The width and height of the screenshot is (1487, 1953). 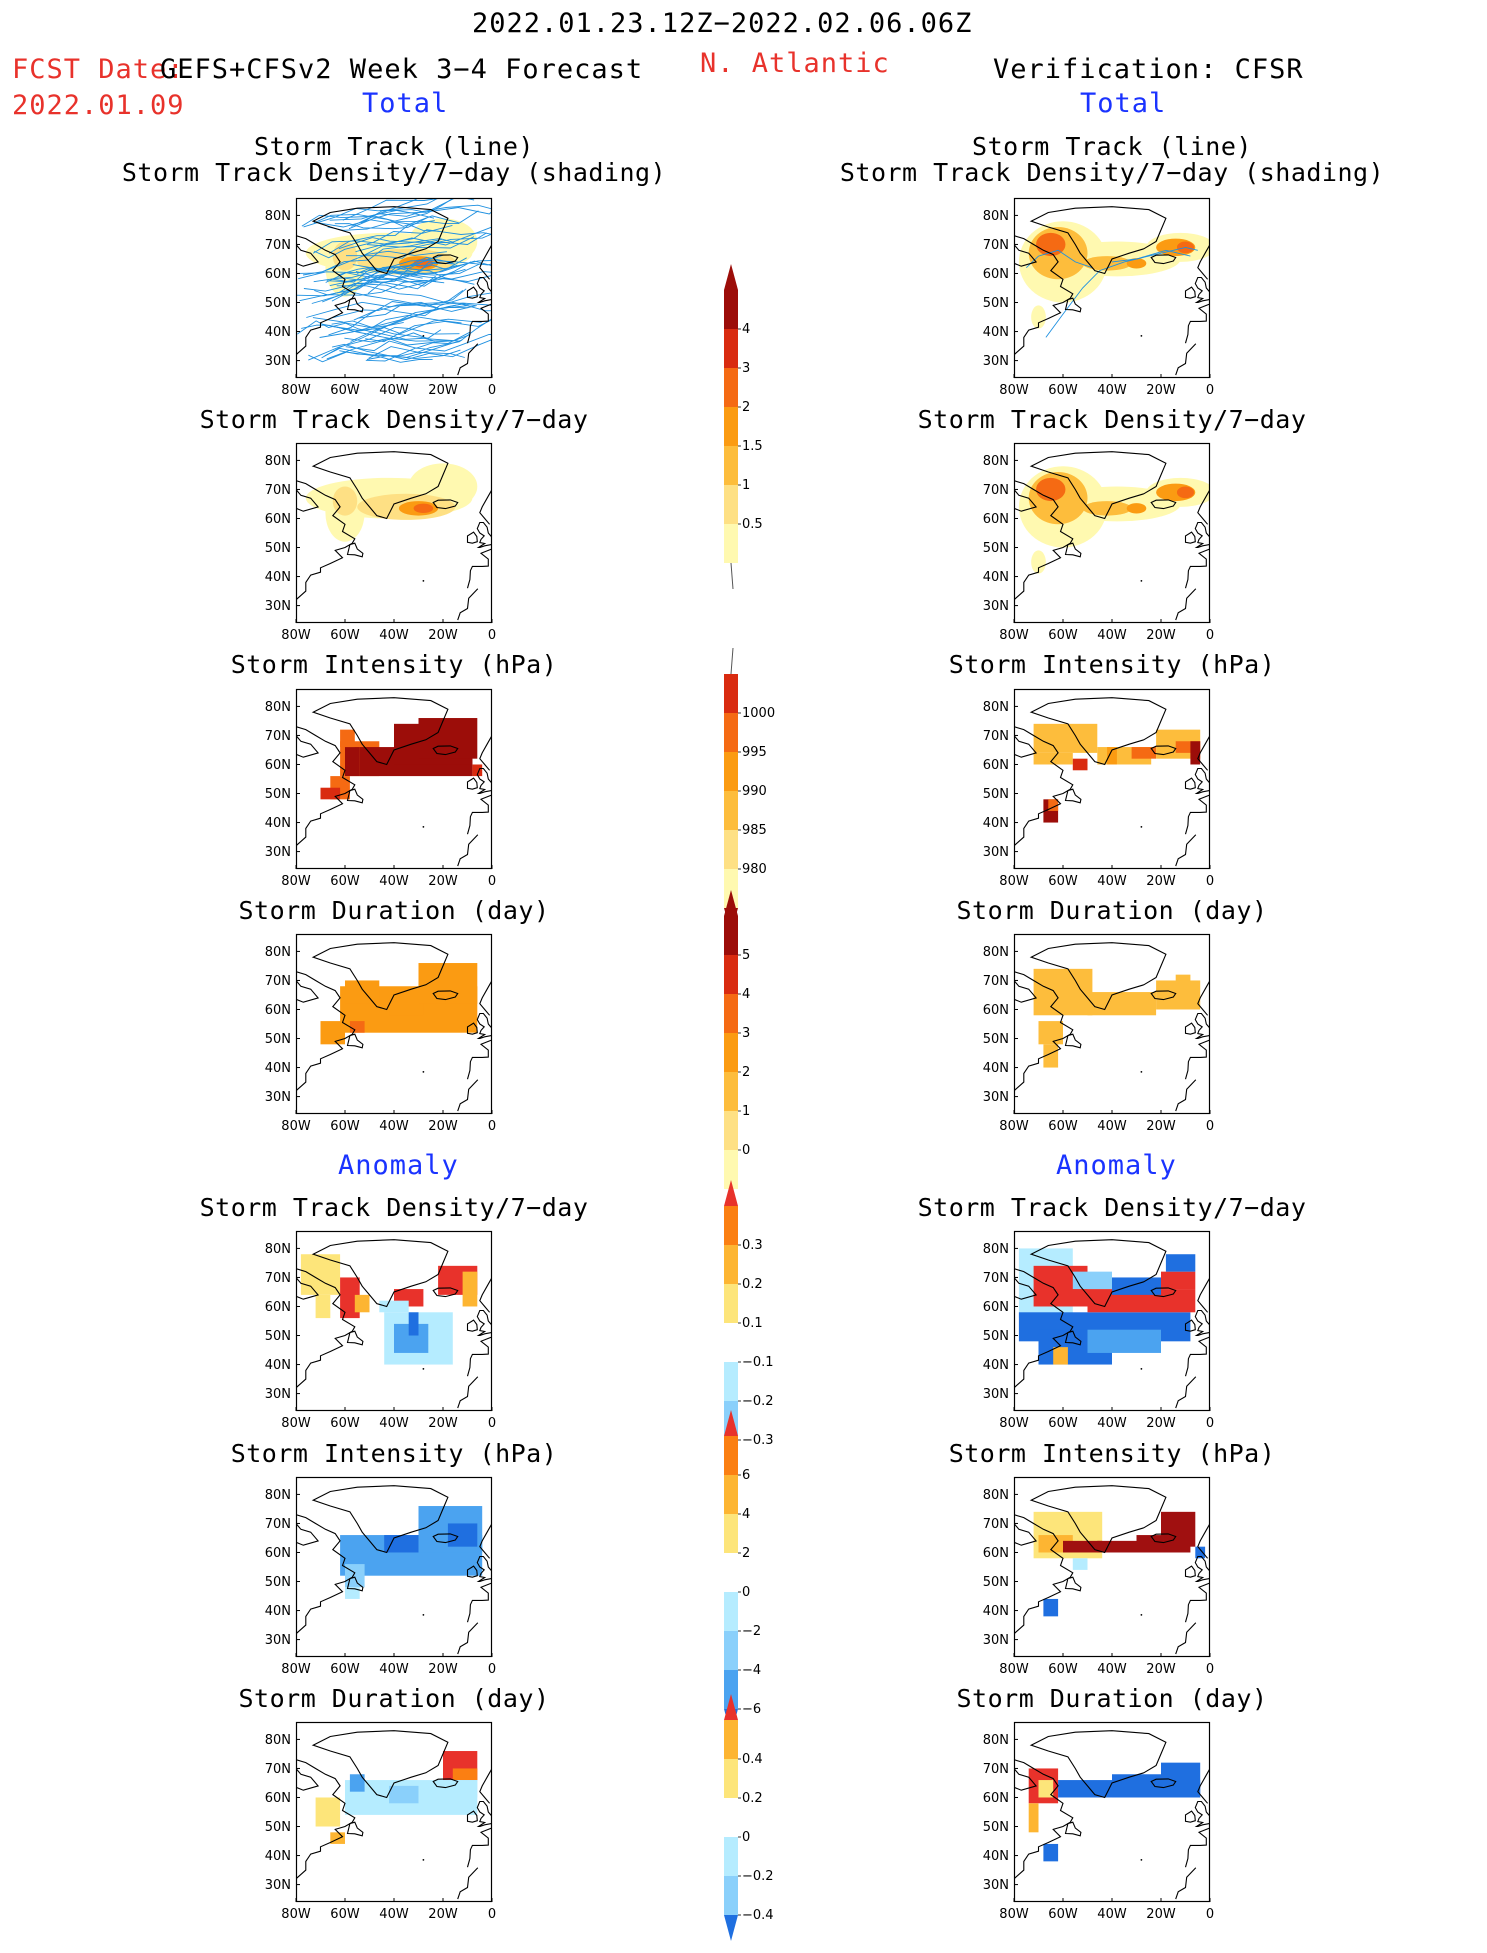 I want to click on colorbar-tick-label: 0.5, so click(x=752, y=524).